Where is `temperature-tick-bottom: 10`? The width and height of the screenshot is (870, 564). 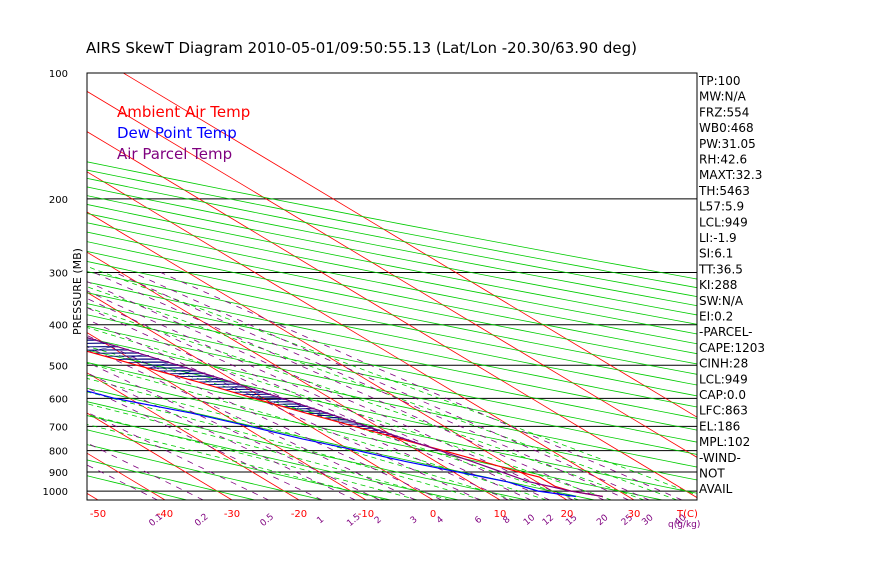
temperature-tick-bottom: 10 is located at coordinates (500, 514).